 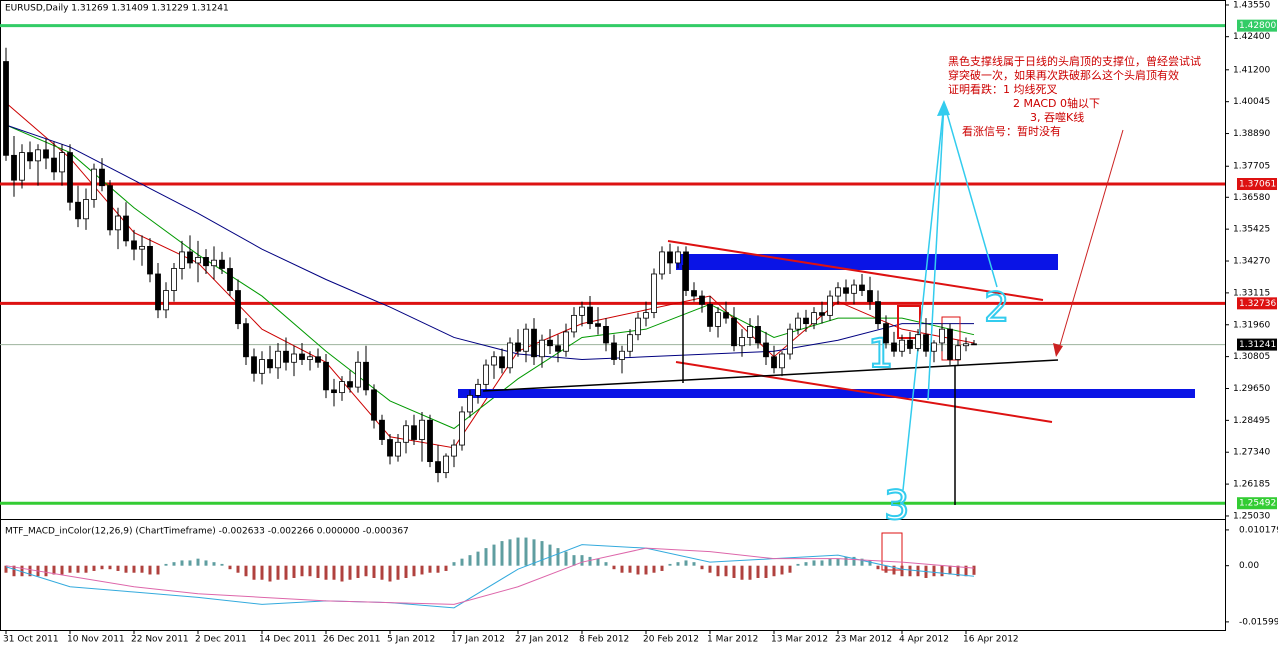 What do you see at coordinates (1074, 61) in the screenshot?
I see `note: 黑色支撑线属于日线的头肩顶的支撑位，曾经尝试试` at bounding box center [1074, 61].